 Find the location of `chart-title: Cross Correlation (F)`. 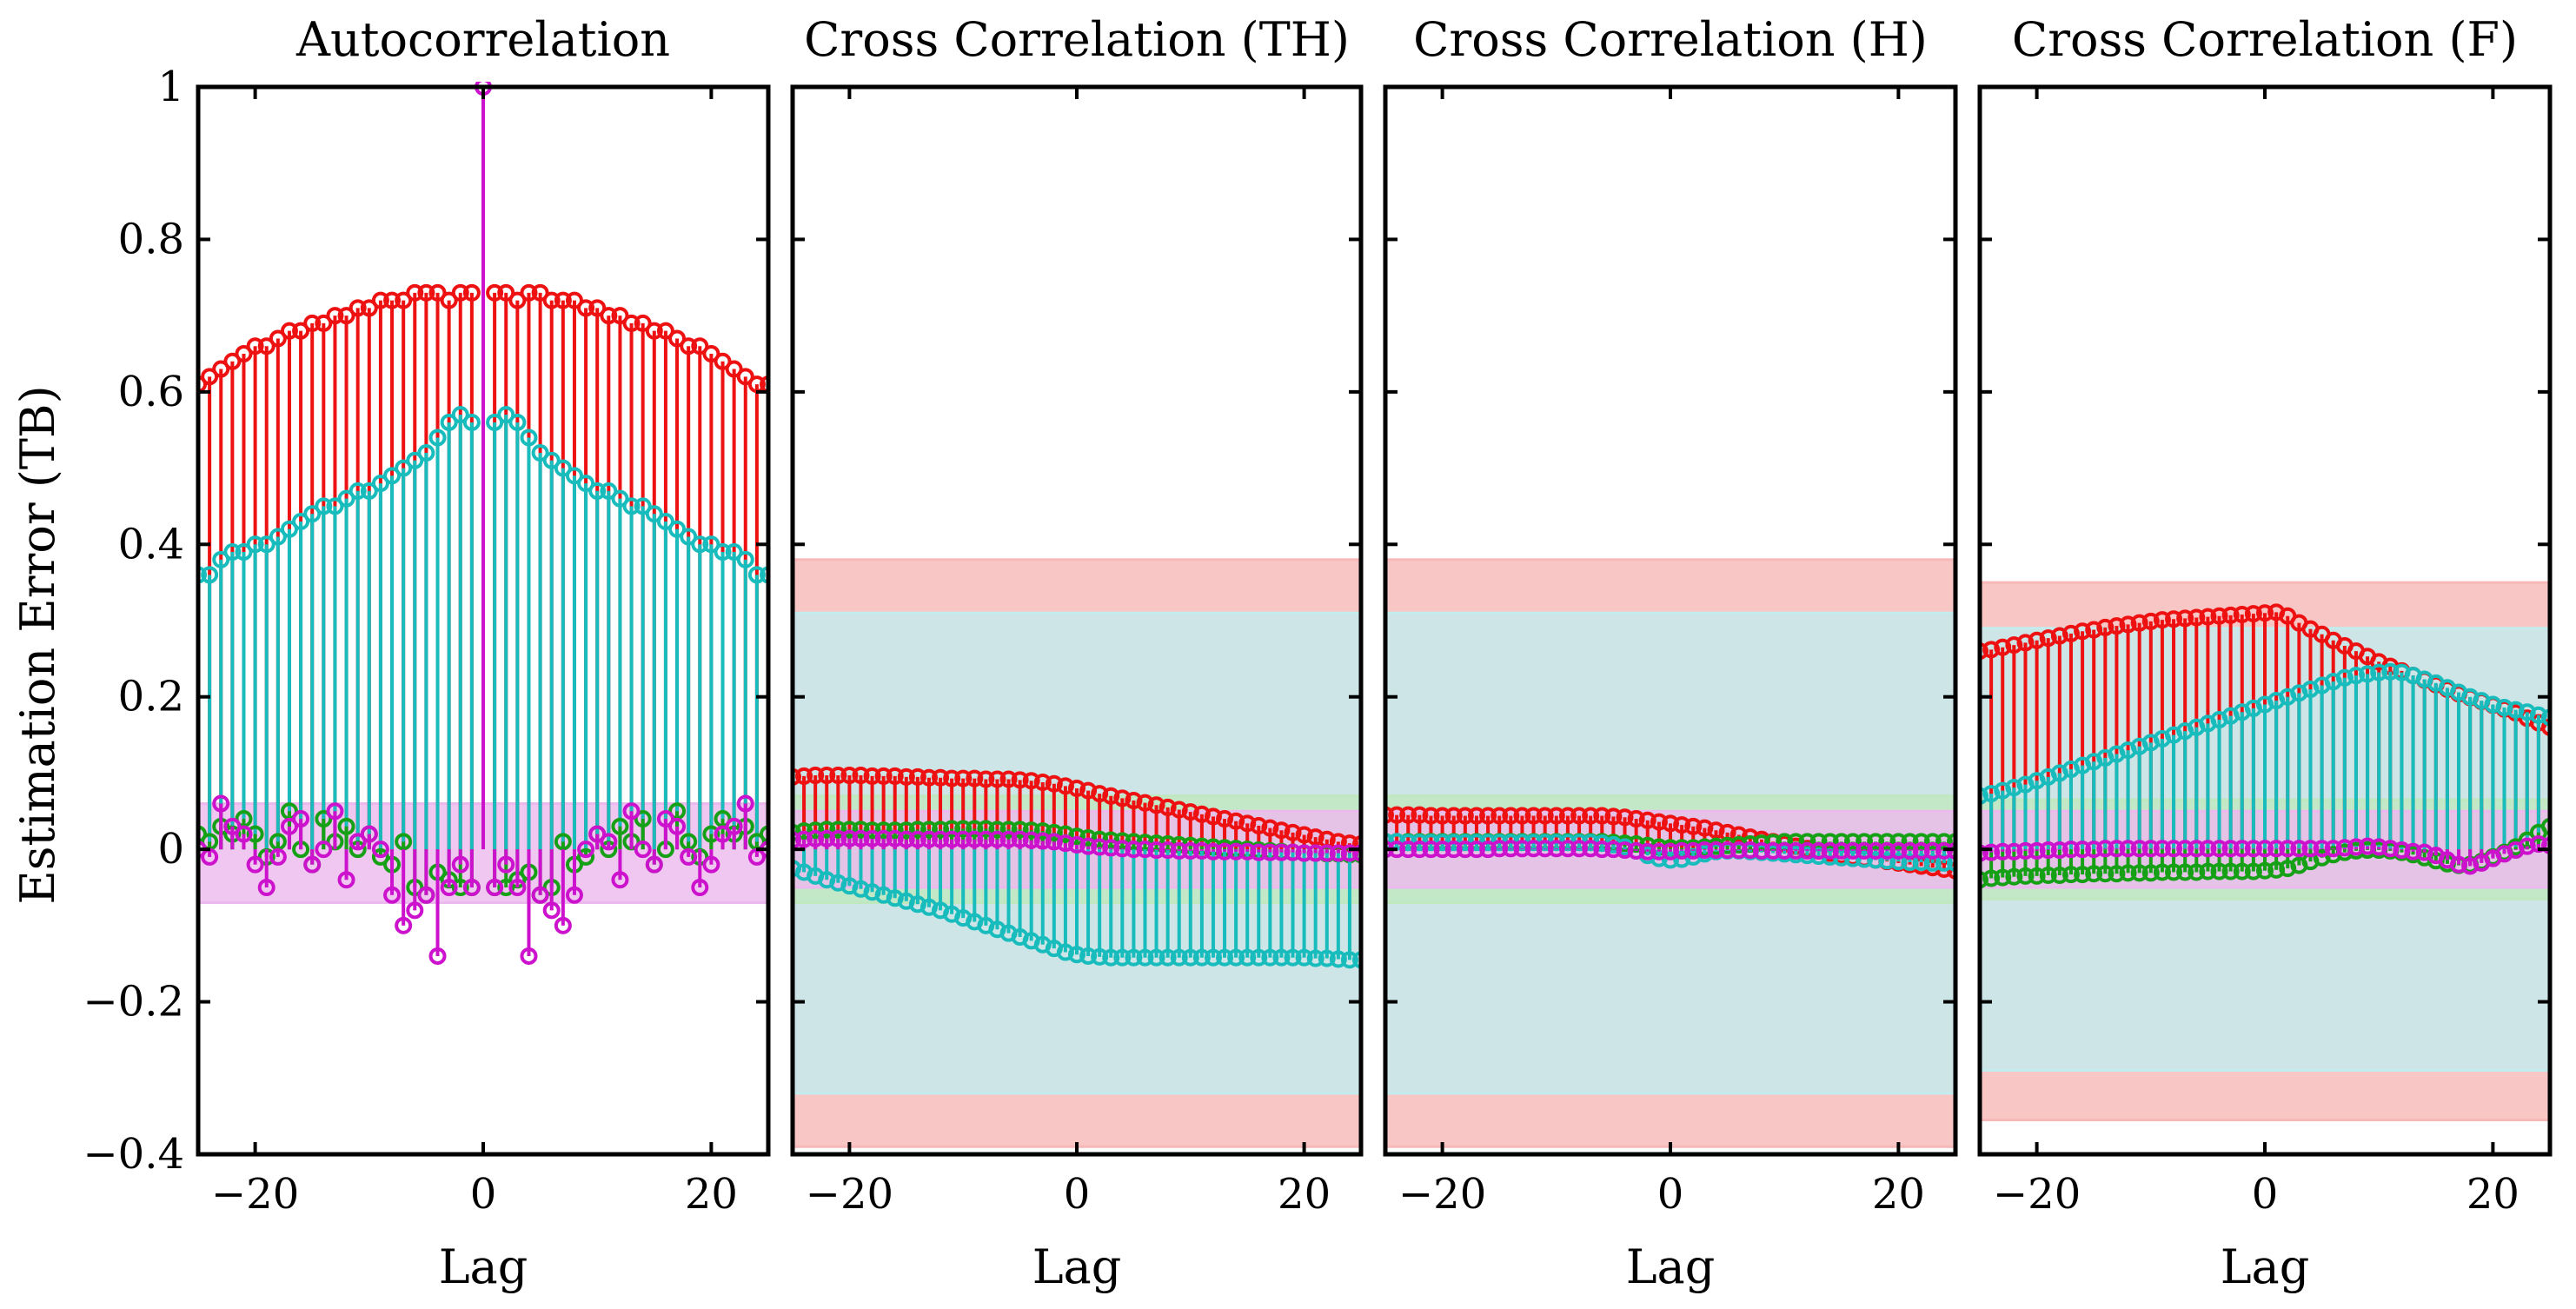

chart-title: Cross Correlation (F) is located at coordinates (2265, 39).